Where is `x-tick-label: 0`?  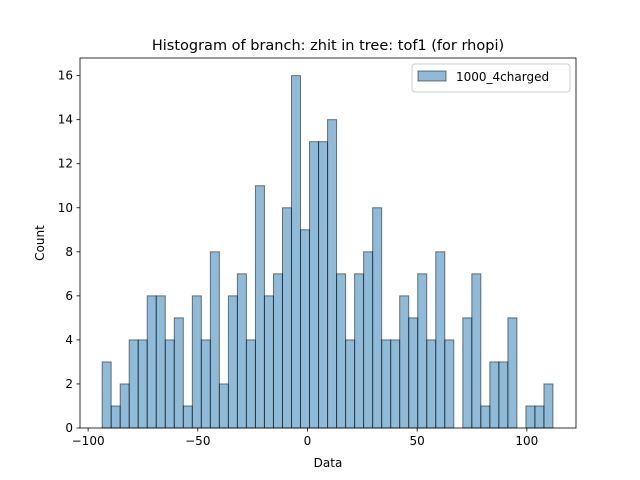
x-tick-label: 0 is located at coordinates (308, 441).